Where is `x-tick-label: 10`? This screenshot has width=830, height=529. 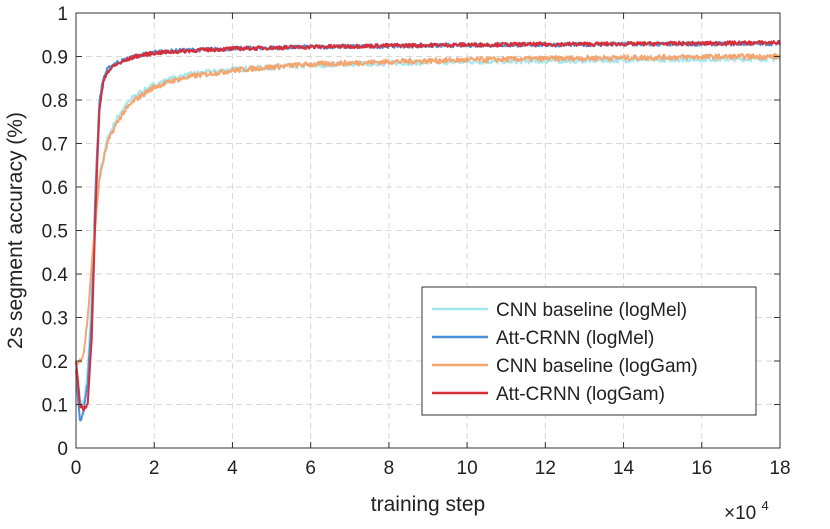
x-tick-label: 10 is located at coordinates (467, 468).